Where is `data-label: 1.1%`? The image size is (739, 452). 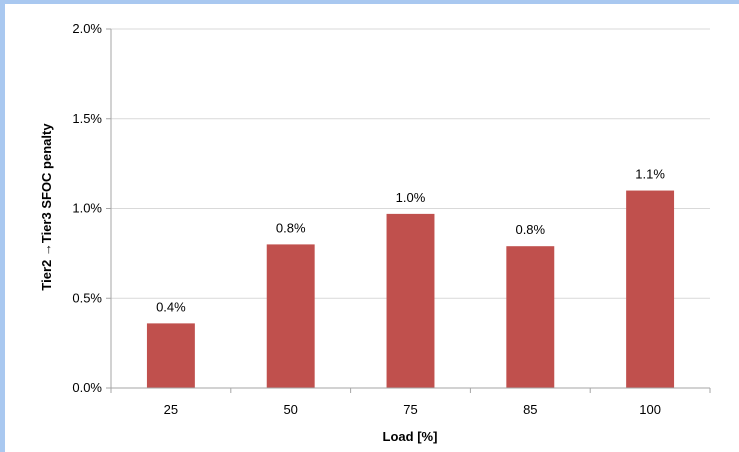 data-label: 1.1% is located at coordinates (650, 174).